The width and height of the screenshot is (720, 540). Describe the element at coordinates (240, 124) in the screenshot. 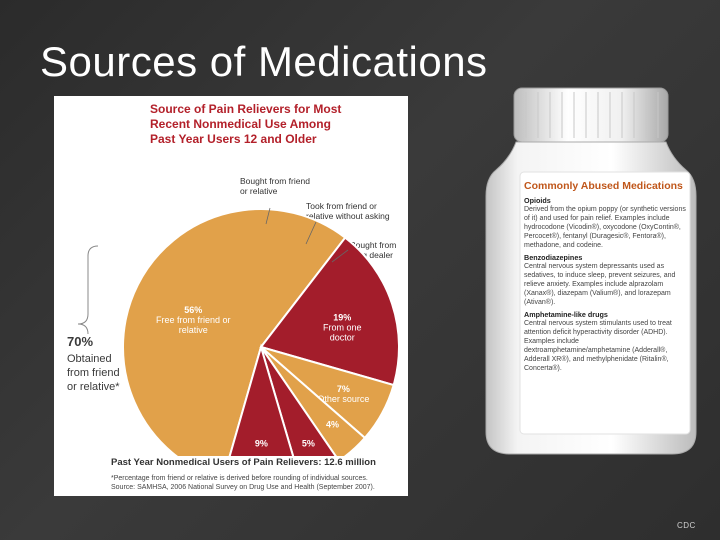

I see `chart-title-line-2: Recent Nonmedical Use Among` at that location.